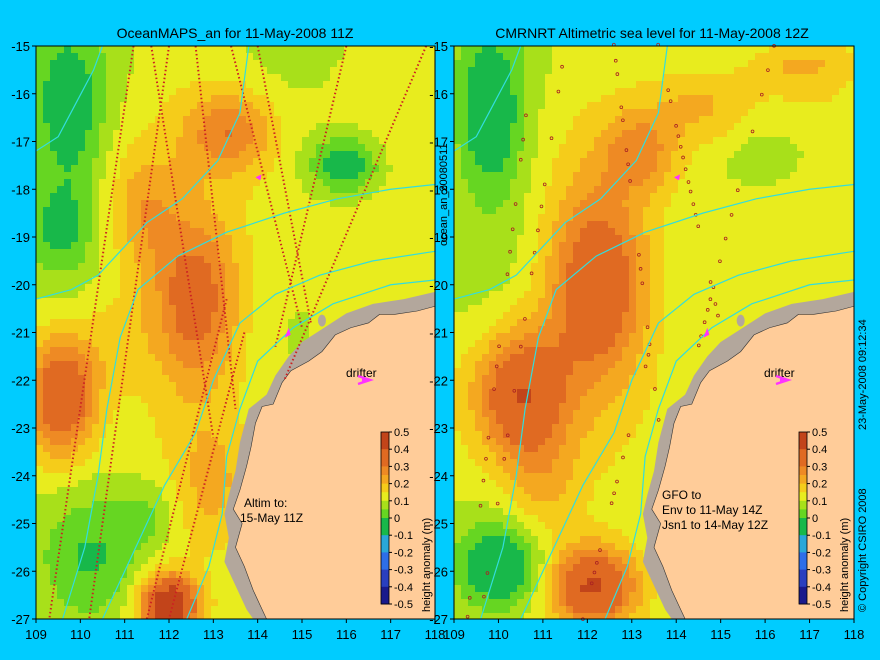 This screenshot has width=880, height=660. I want to click on y-tick-label: -18, so click(438, 189).